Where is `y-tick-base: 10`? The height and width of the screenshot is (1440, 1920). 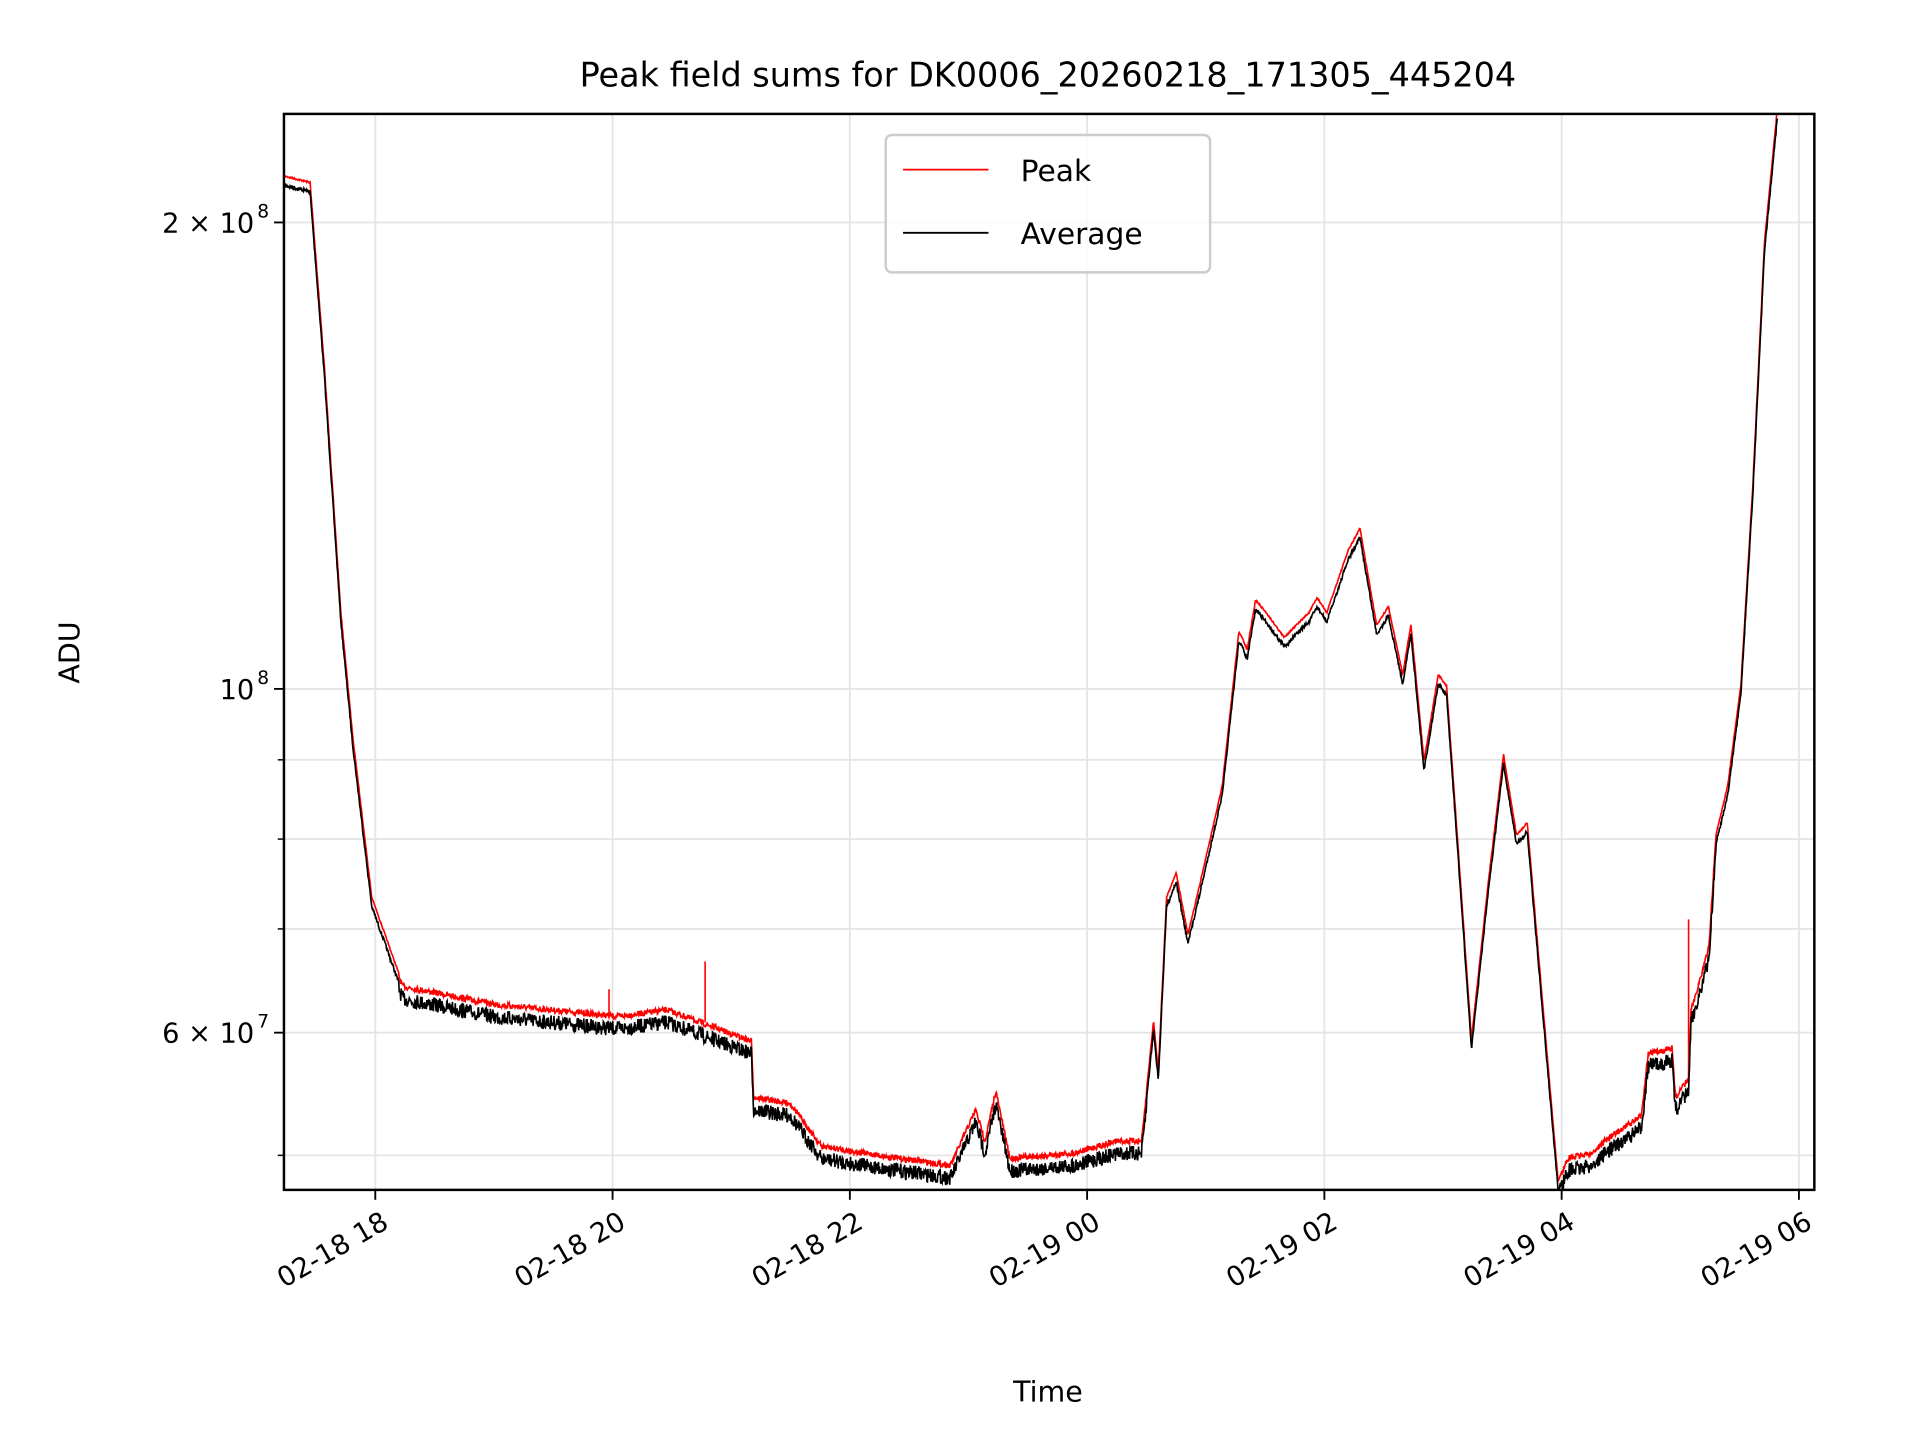
y-tick-base: 10 is located at coordinates (237, 690).